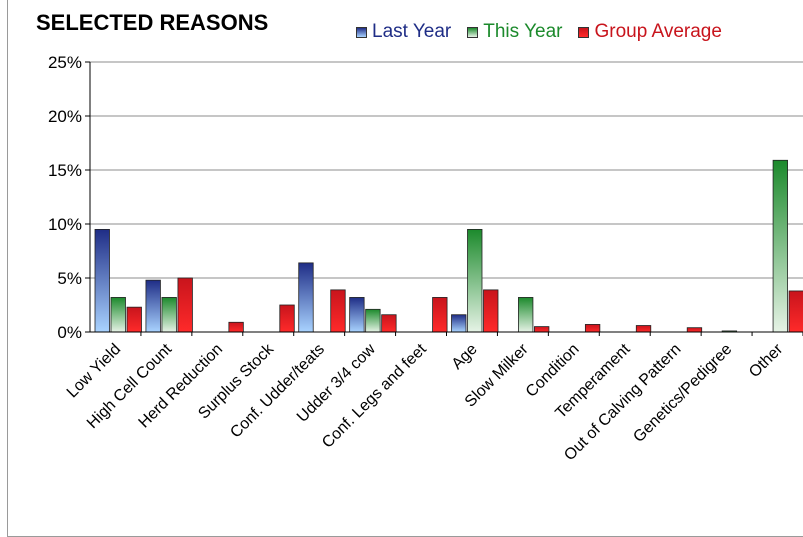 The width and height of the screenshot is (803, 537). Describe the element at coordinates (766, 360) in the screenshot. I see `category-label: Other` at that location.